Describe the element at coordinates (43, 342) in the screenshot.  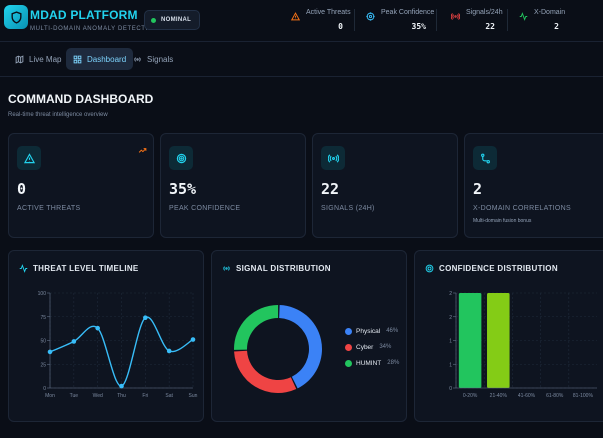
I see `y-tick-label: 50` at that location.